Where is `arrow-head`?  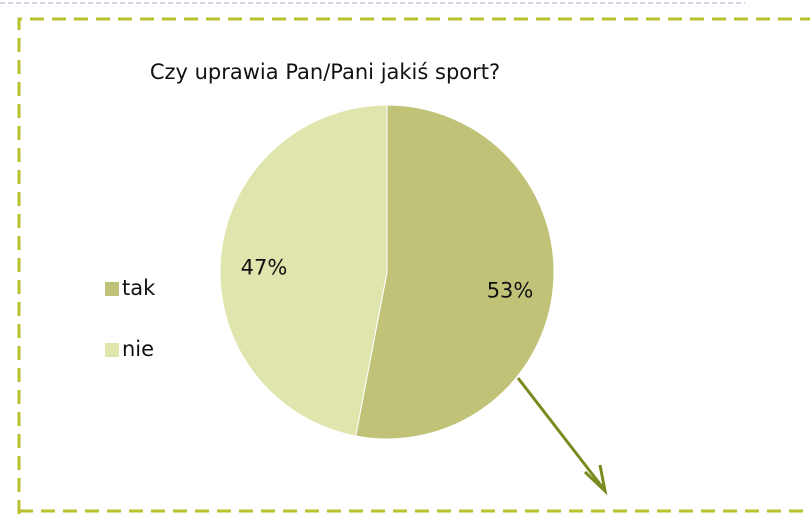
arrow-head is located at coordinates (595, 480).